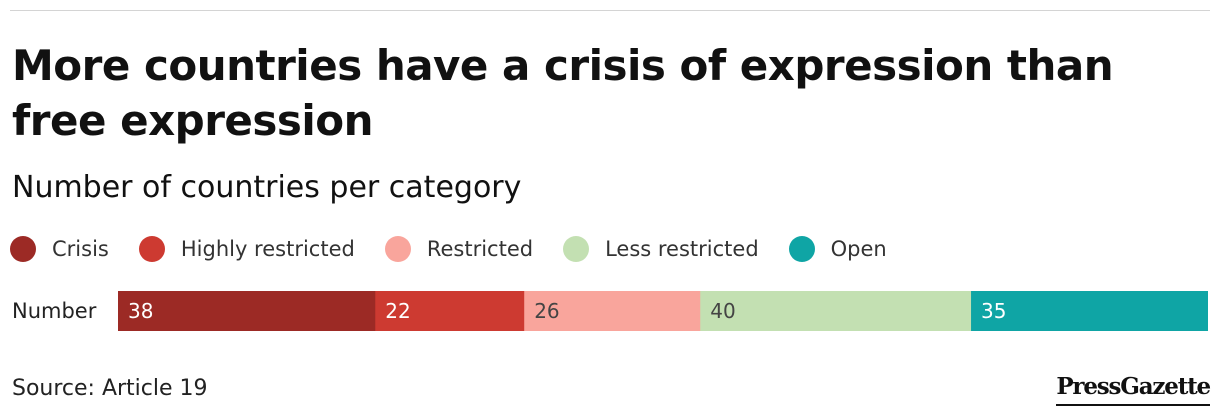 The height and width of the screenshot is (418, 1220). I want to click on legend-label: Restricted, so click(480, 249).